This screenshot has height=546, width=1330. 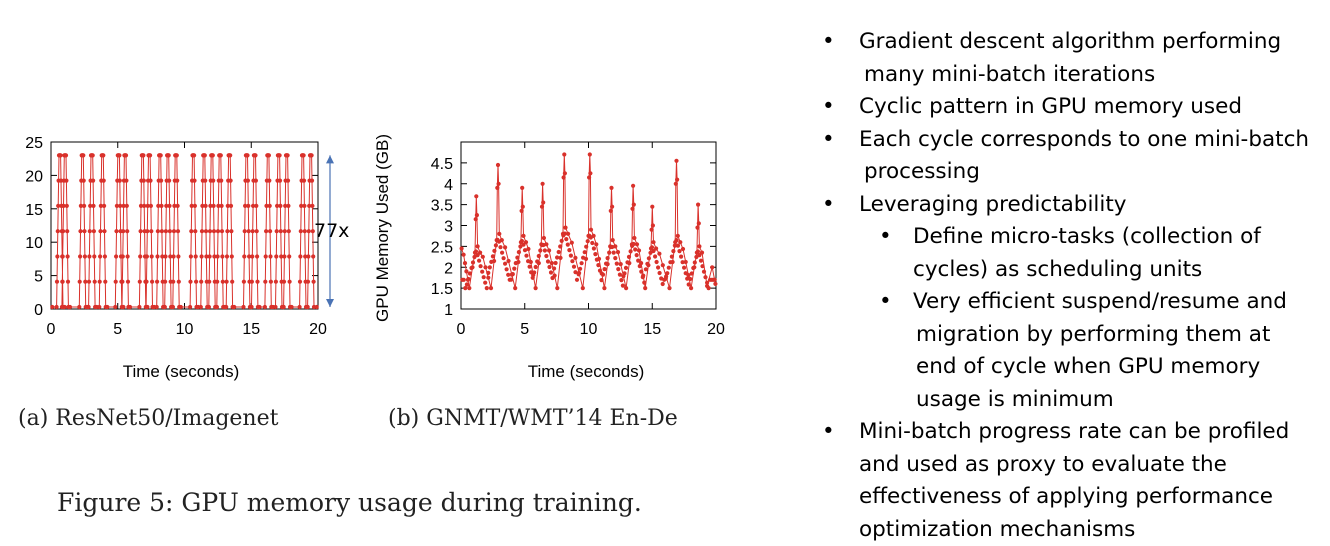 What do you see at coordinates (330, 302) in the screenshot?
I see `chart-a-arrow-head` at bounding box center [330, 302].